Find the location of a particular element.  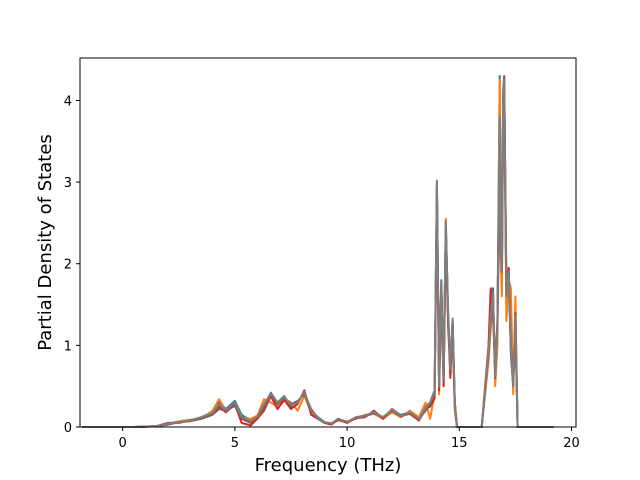

y-tick-label-2: 2 is located at coordinates (68, 265).